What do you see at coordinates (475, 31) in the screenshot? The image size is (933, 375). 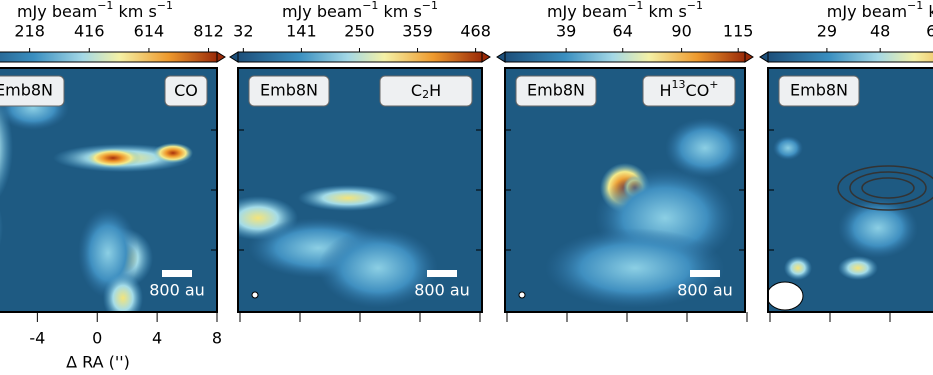 I see `colorbar-tick-label: 468` at bounding box center [475, 31].